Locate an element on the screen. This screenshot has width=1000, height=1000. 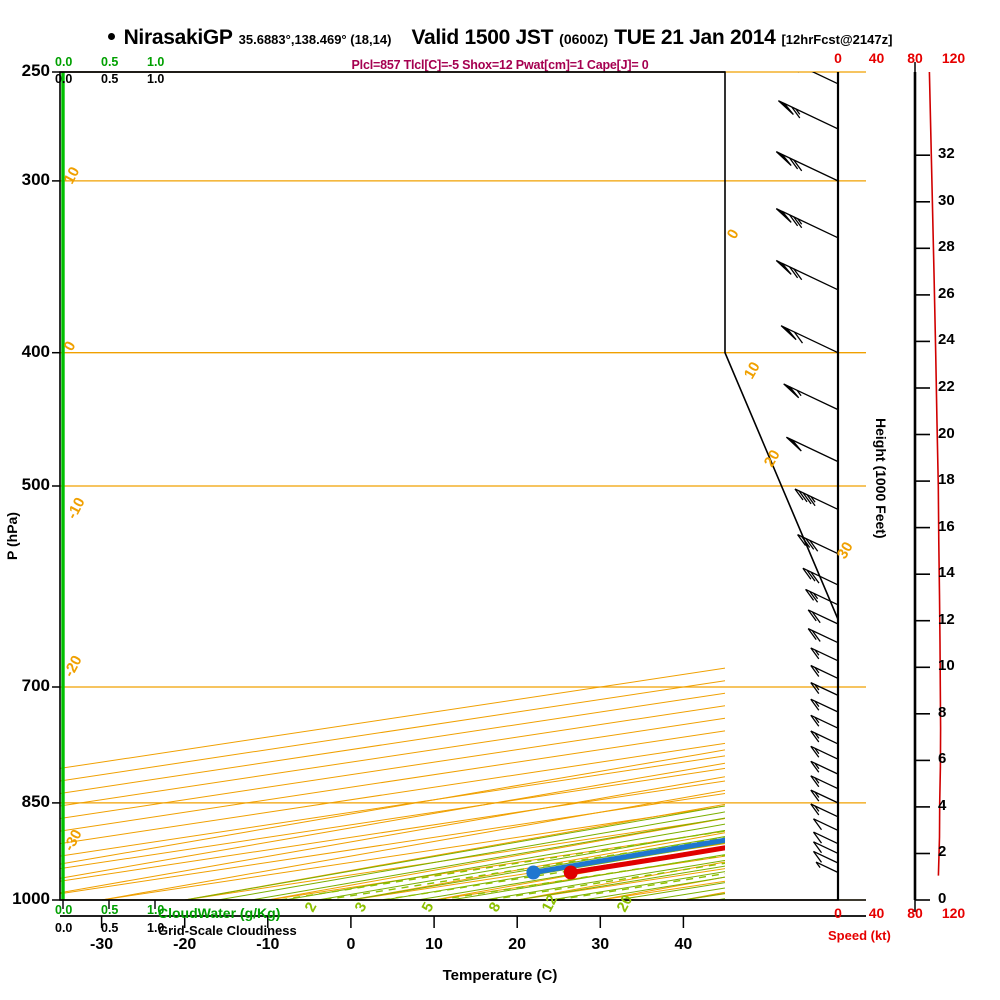
temperature-axis-ticks is located at coordinates (392, 922).